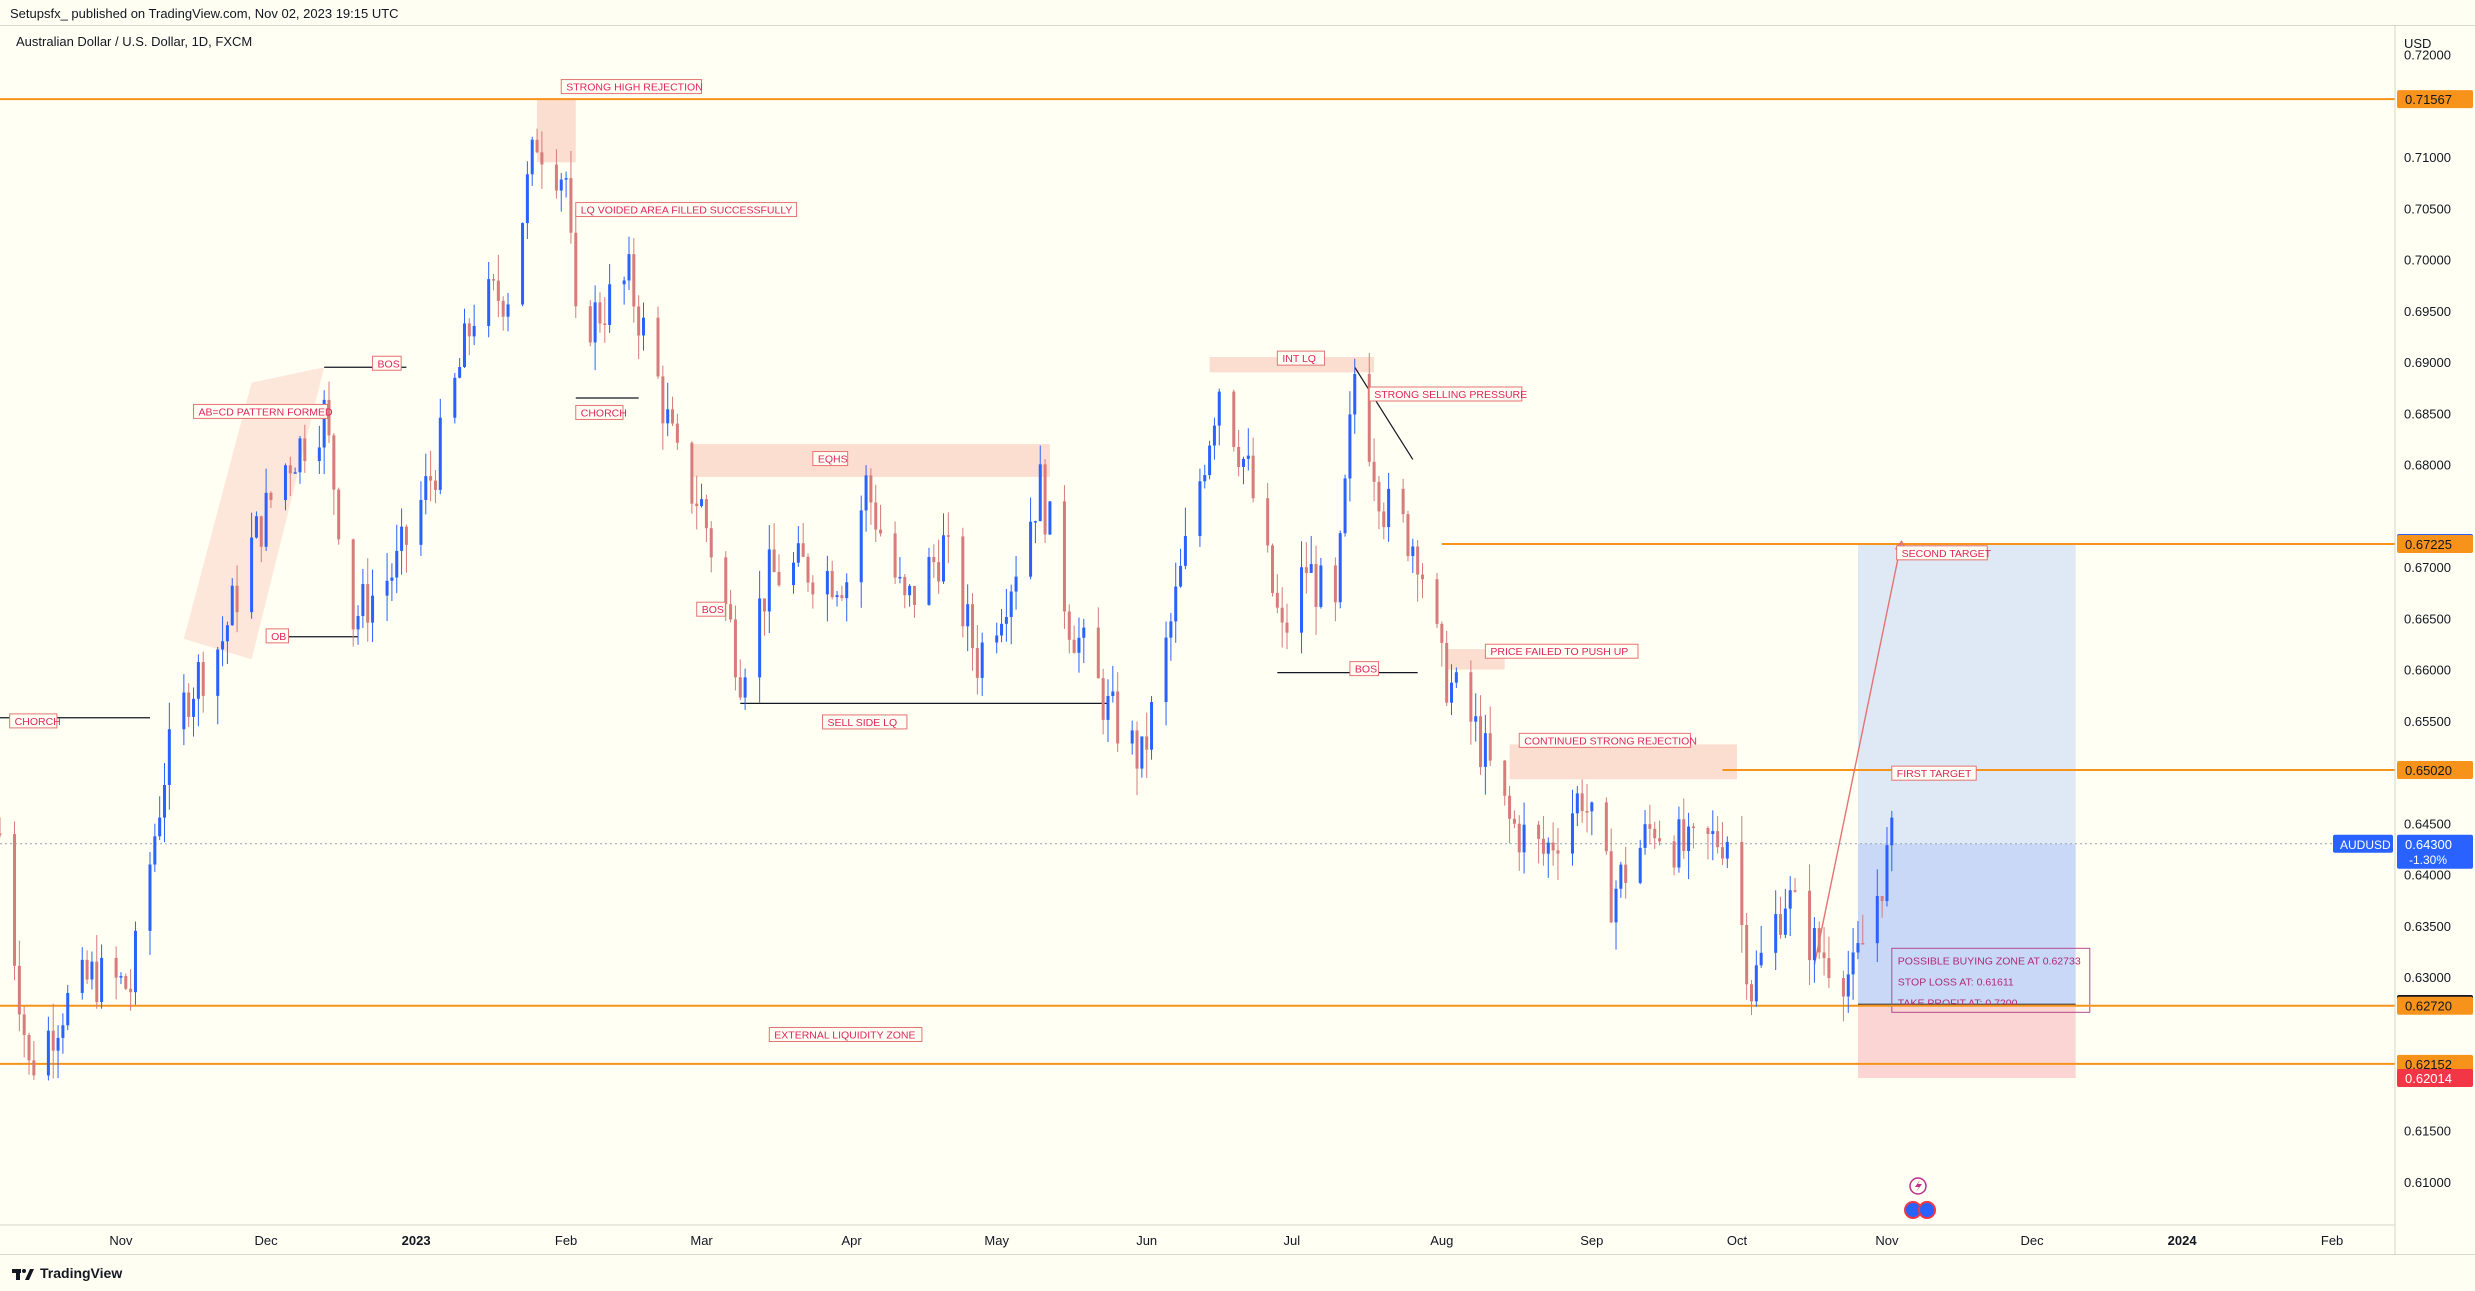  I want to click on price-tick-label: 0.64500, so click(2427, 823).